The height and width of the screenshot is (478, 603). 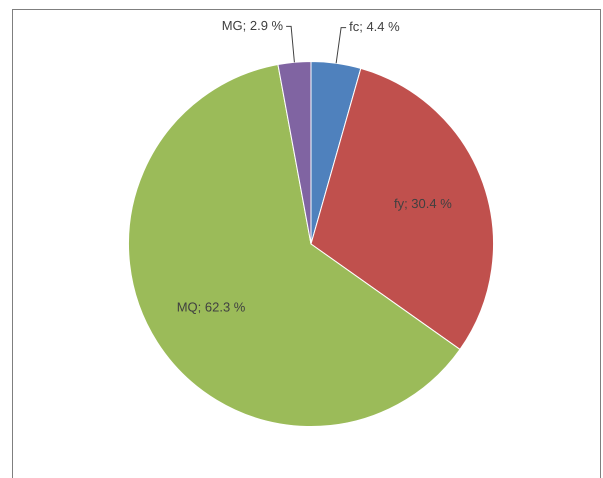 I want to click on slice-label: fy; 30.4 %, so click(x=423, y=204).